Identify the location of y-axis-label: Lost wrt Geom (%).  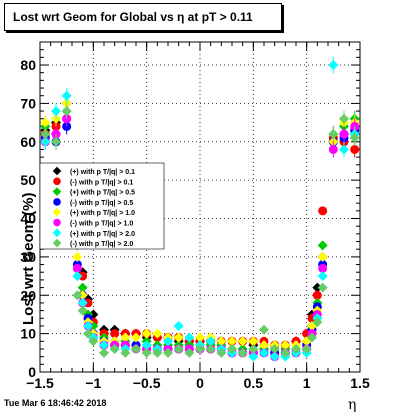
(28, 258).